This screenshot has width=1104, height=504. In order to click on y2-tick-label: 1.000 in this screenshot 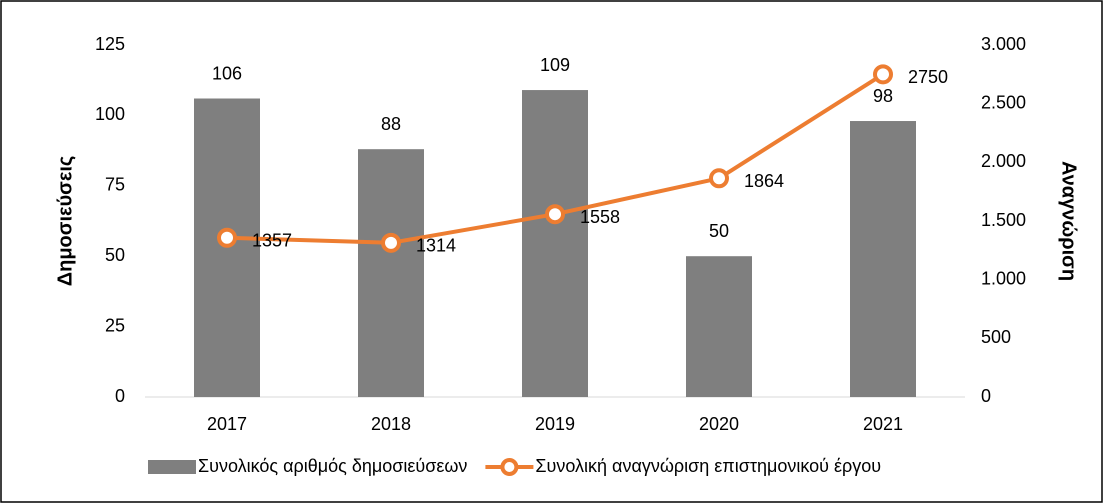, I will do `click(1003, 278)`.